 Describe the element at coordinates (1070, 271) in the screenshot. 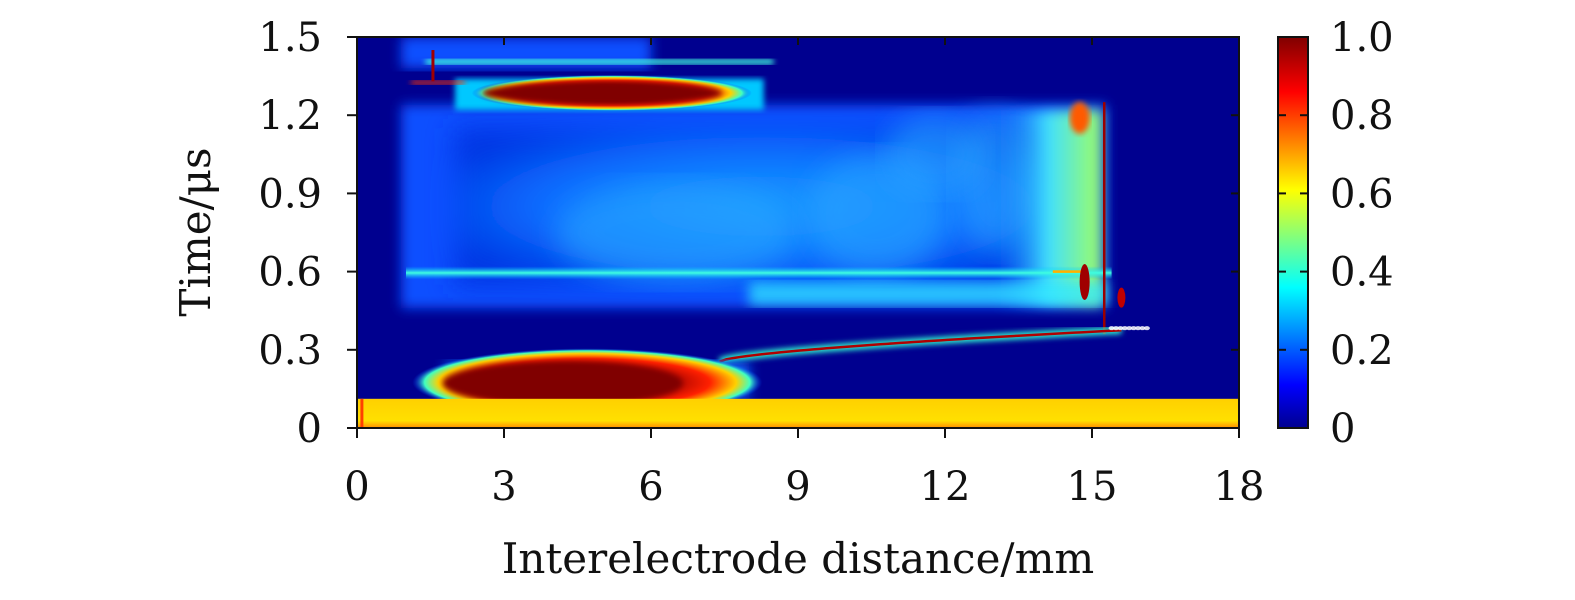

I see `heat-bright-line-tip` at that location.